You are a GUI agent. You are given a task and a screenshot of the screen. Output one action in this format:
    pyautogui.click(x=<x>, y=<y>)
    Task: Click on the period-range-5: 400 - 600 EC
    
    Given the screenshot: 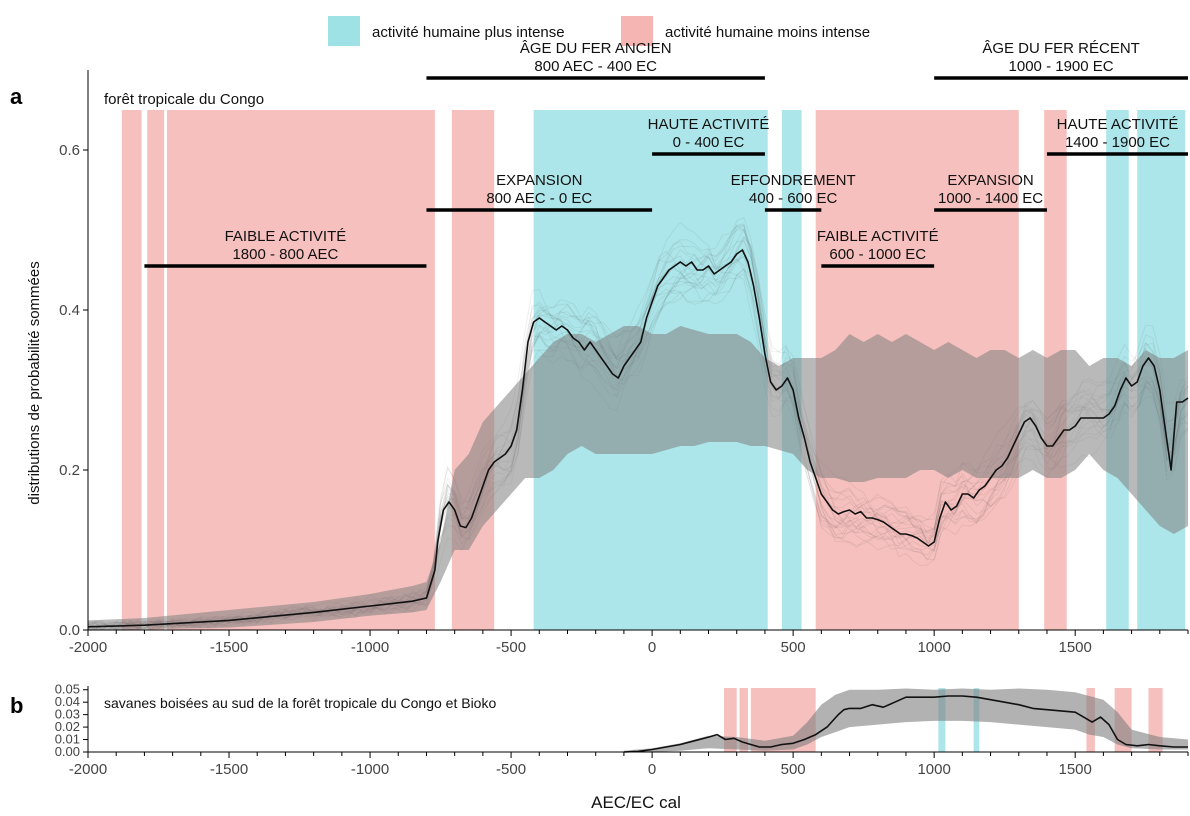 What is the action you would take?
    pyautogui.click(x=793, y=198)
    